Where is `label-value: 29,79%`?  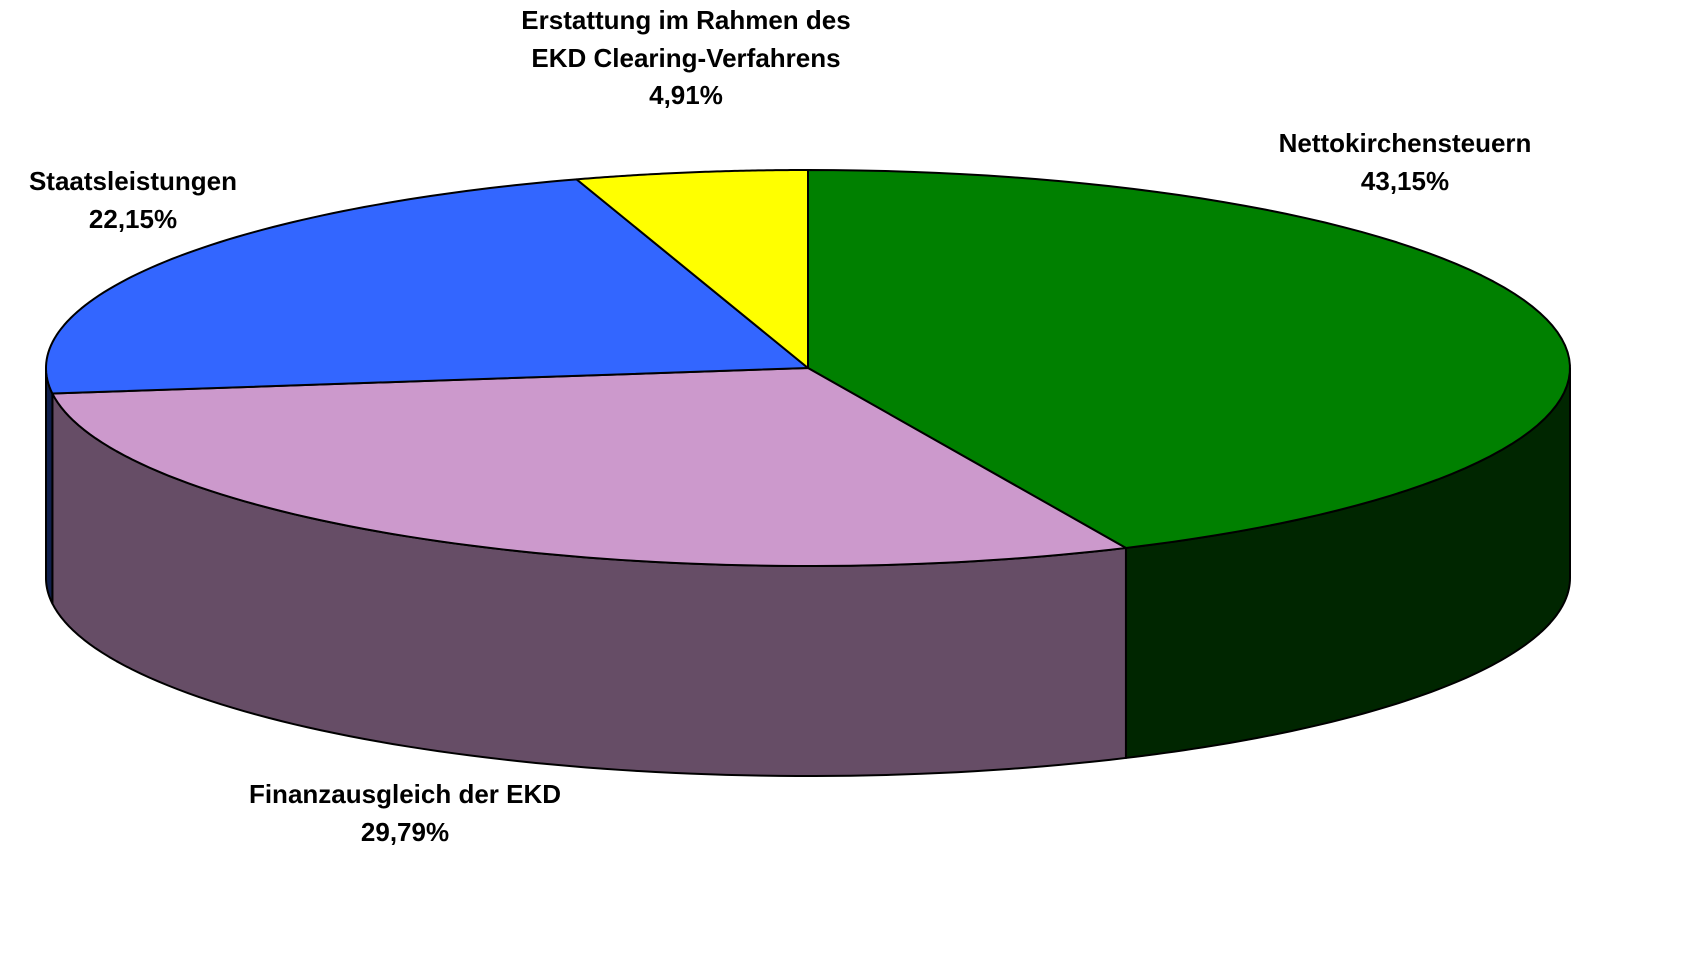
label-value: 29,79% is located at coordinates (405, 831).